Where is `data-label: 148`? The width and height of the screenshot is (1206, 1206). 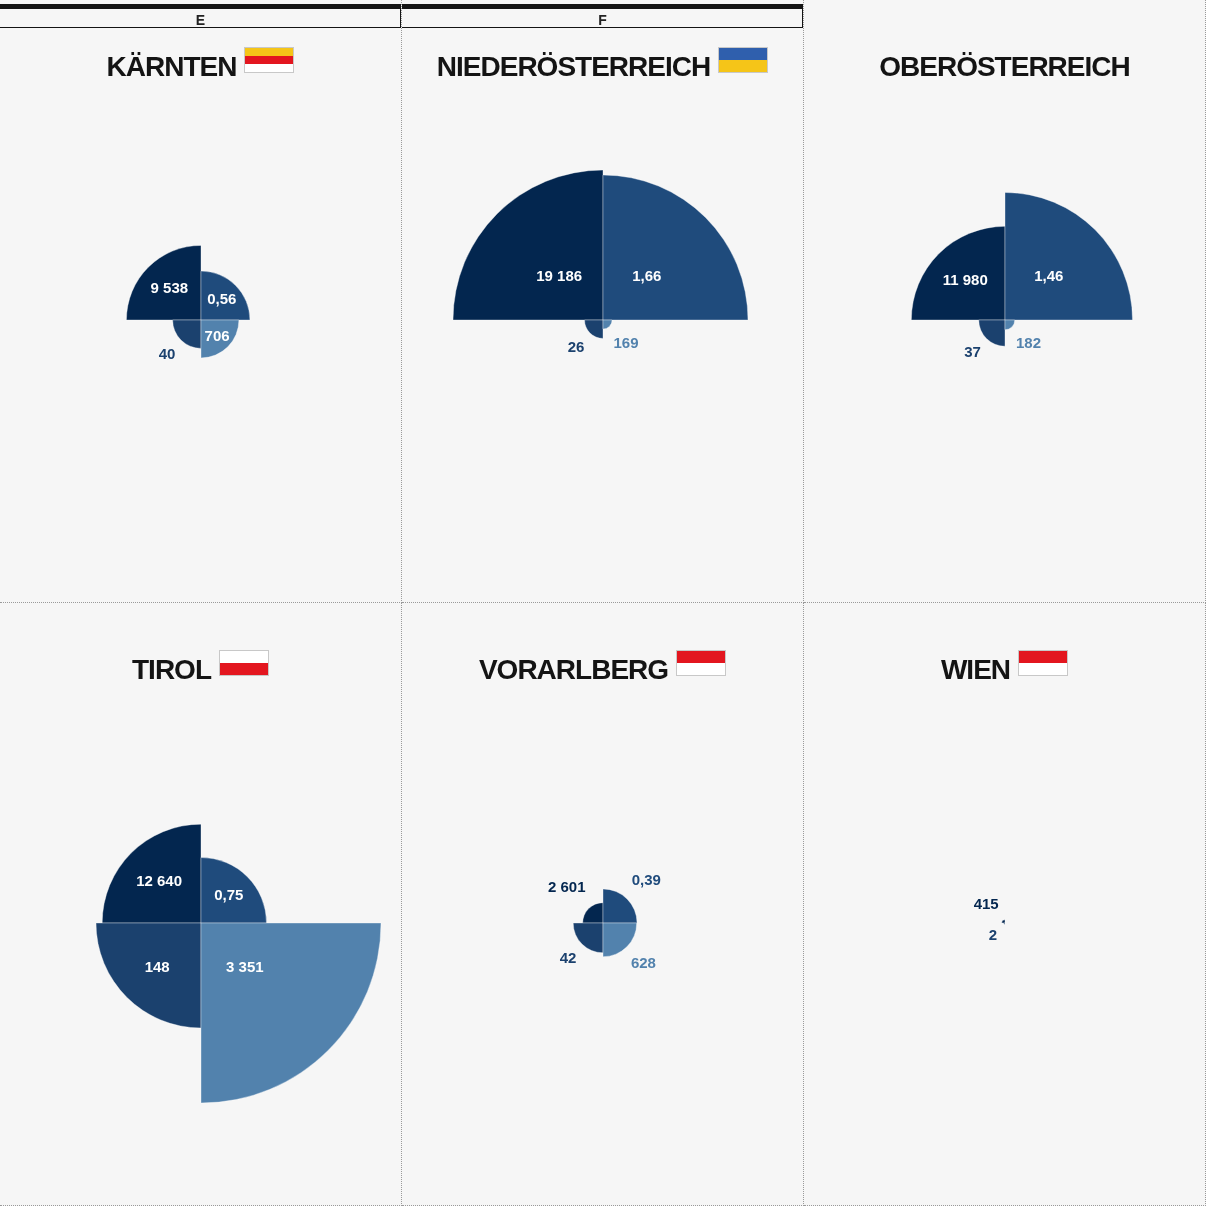
data-label: 148 is located at coordinates (157, 966).